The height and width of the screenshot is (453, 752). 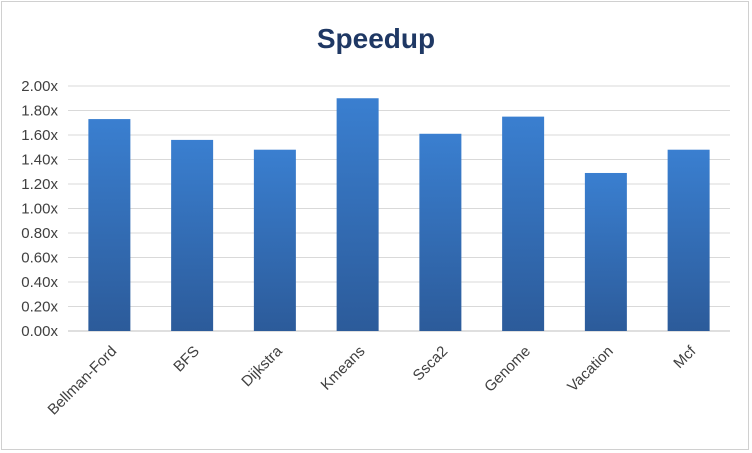 I want to click on y-tick-label: 1.80x, so click(x=39, y=111).